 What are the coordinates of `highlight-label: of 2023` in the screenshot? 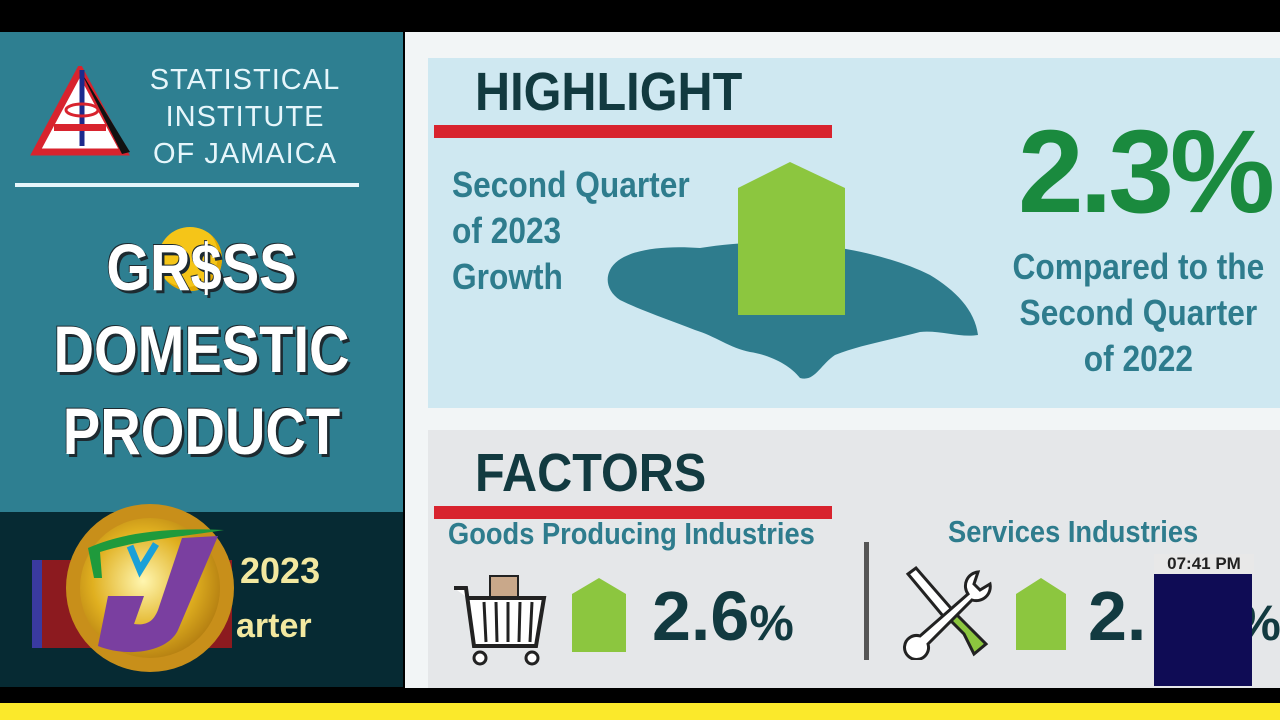 It's located at (507, 230).